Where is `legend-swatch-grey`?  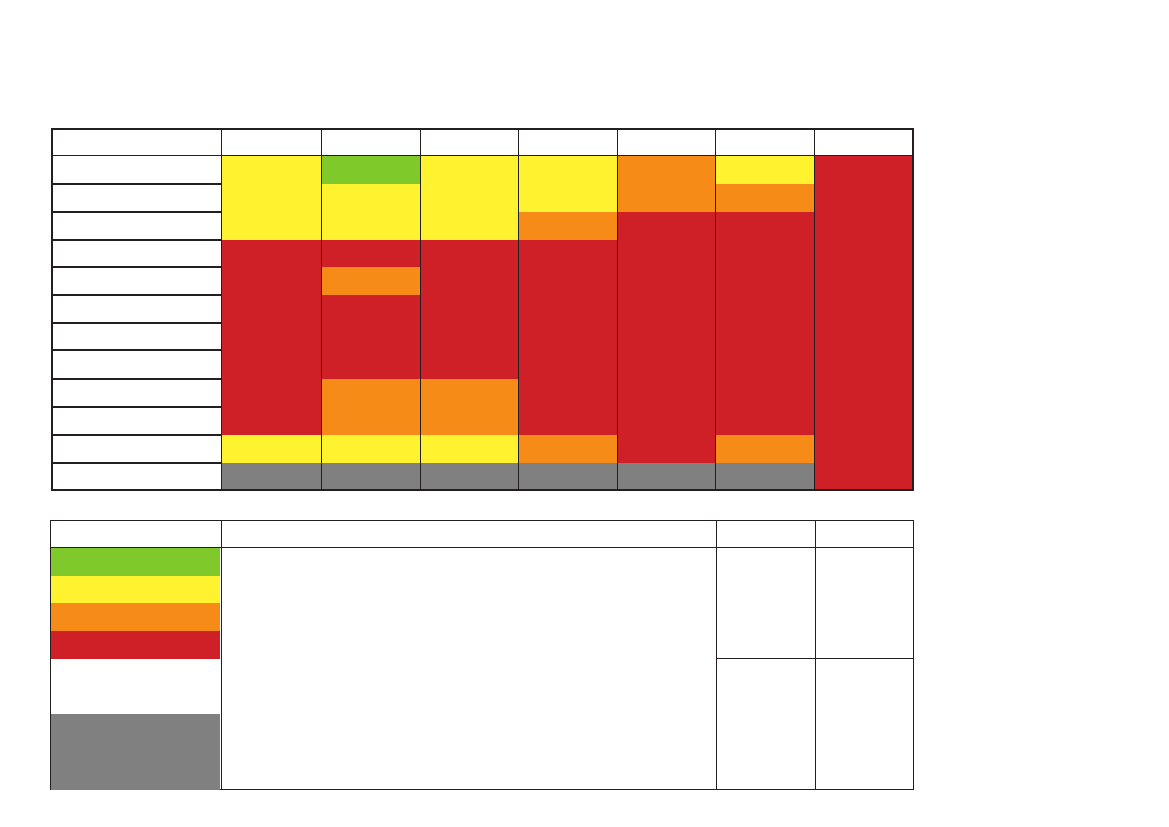 legend-swatch-grey is located at coordinates (135, 752).